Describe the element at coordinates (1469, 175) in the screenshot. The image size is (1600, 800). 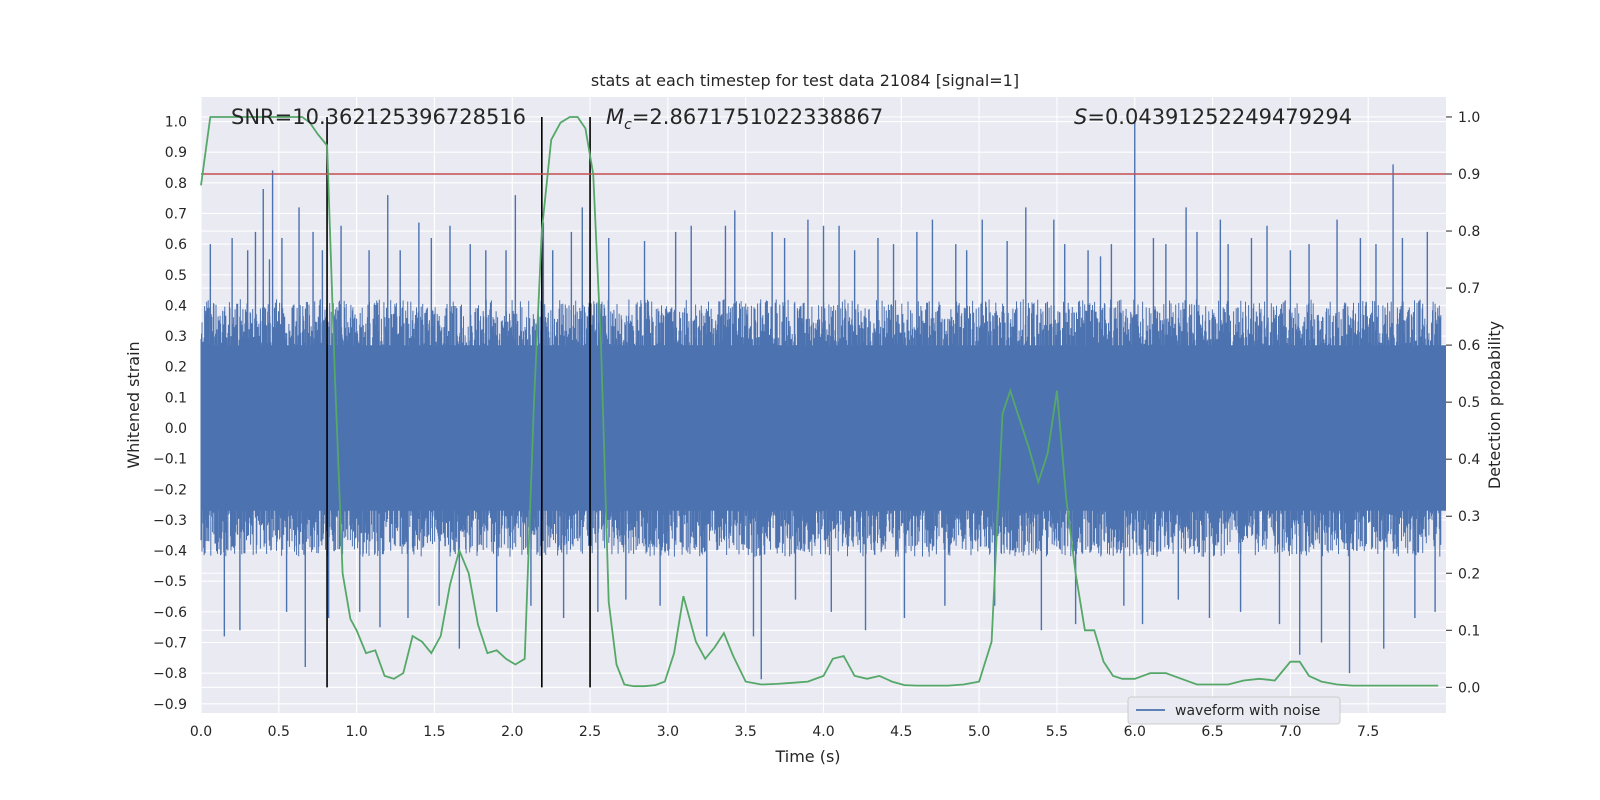
I see `y-tick-label-right: 0.9` at that location.